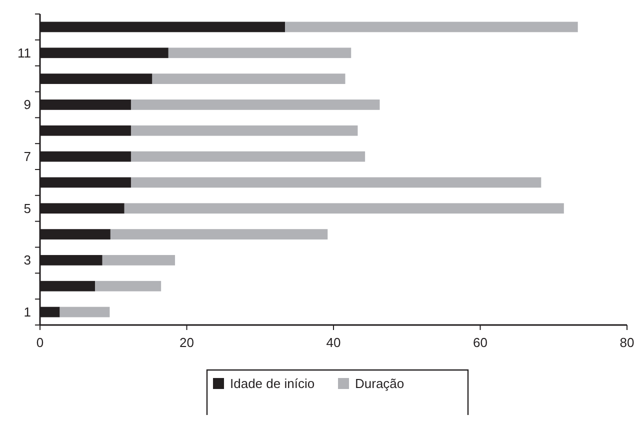 The image size is (638, 425). Describe the element at coordinates (27, 208) in the screenshot. I see `y-tick-label: 5` at that location.